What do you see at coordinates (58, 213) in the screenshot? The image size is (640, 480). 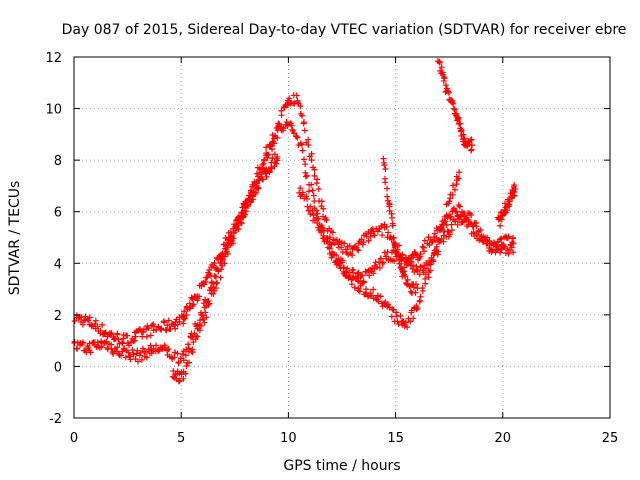 I see `y-tick-label: 6` at bounding box center [58, 213].